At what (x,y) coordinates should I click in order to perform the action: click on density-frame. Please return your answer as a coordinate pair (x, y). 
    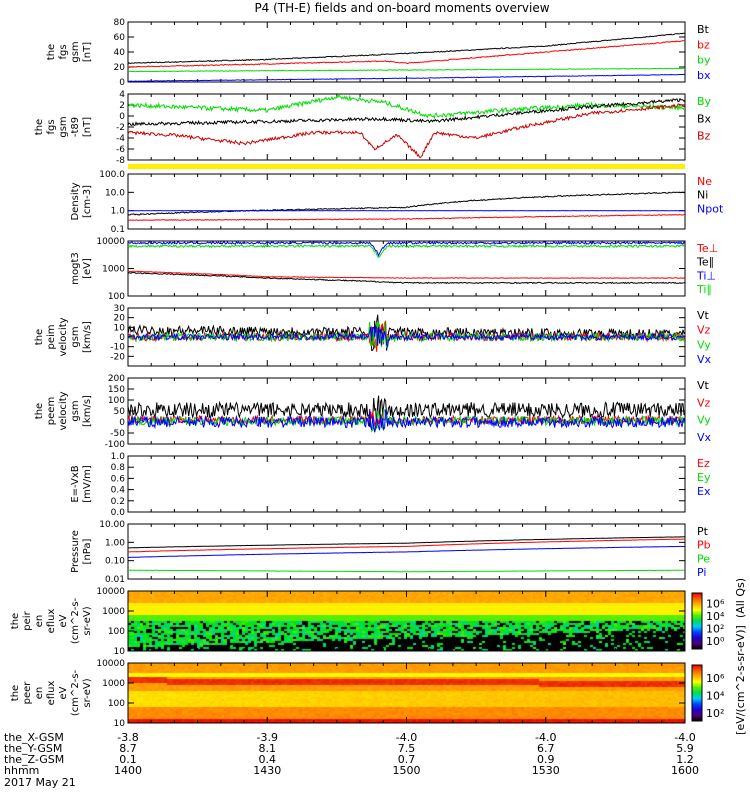
    Looking at the image, I should click on (406, 201).